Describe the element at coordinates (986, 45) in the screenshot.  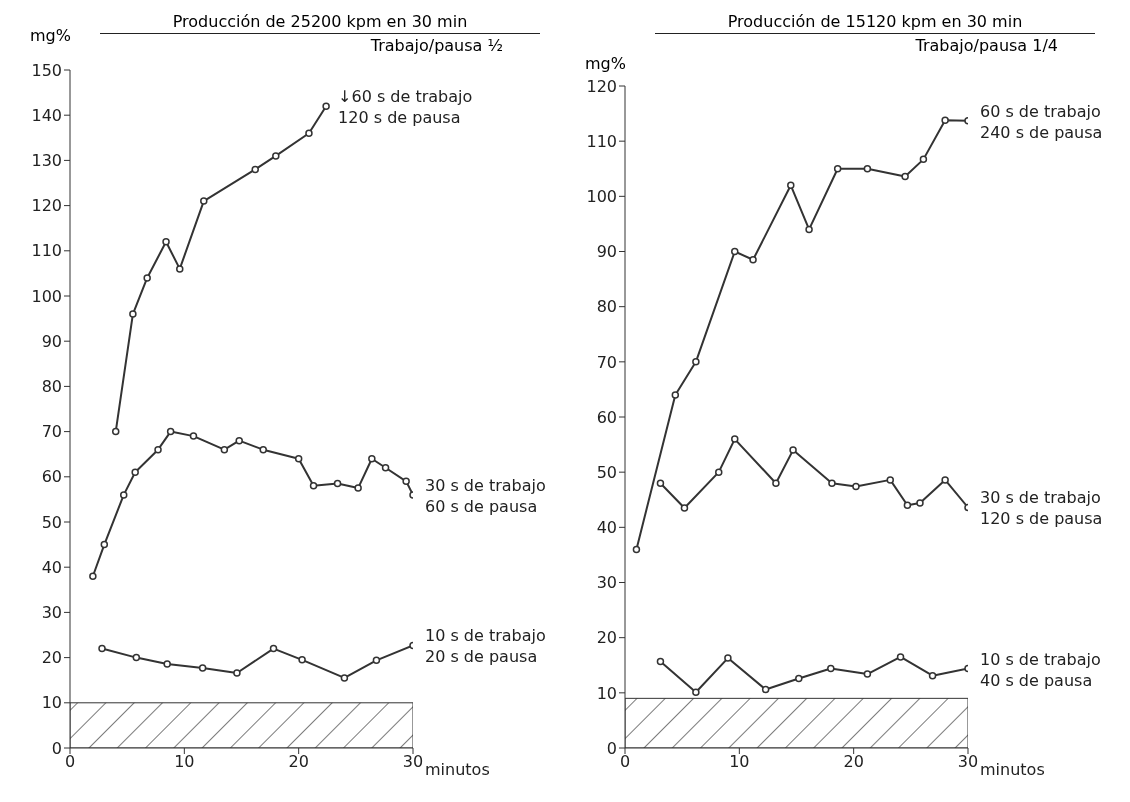
I see `chart-subtitle: Trabajo/pausa 1/4` at that location.